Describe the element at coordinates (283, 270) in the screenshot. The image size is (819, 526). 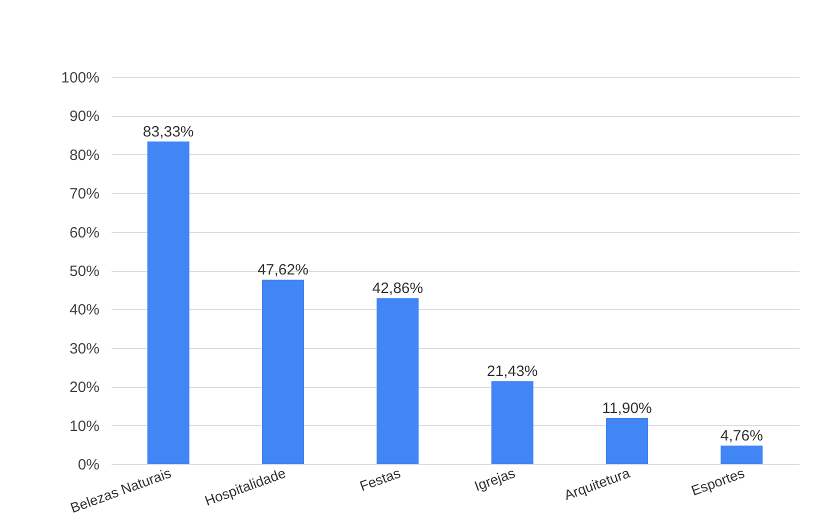
I see `data-label: 47,62%` at that location.